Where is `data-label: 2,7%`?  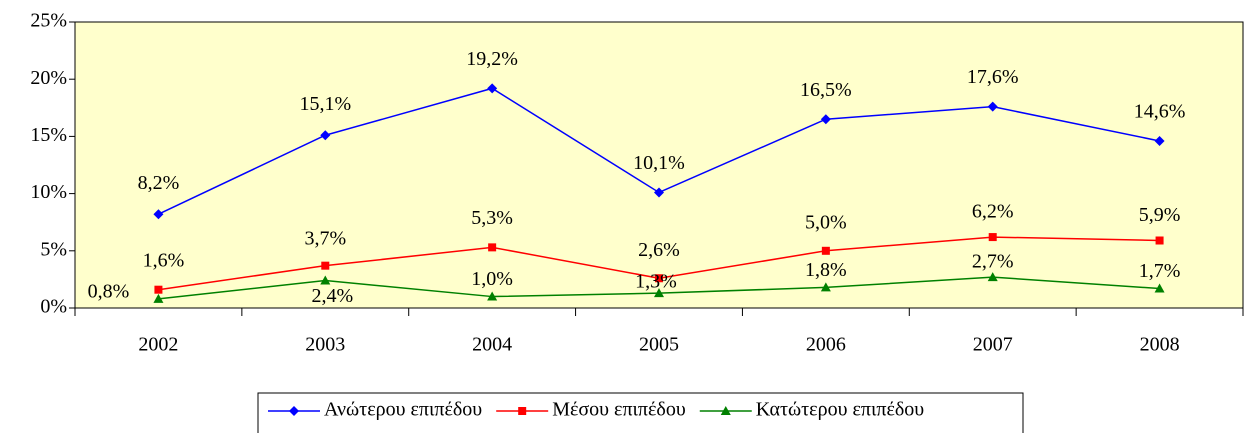
data-label: 2,7% is located at coordinates (993, 262).